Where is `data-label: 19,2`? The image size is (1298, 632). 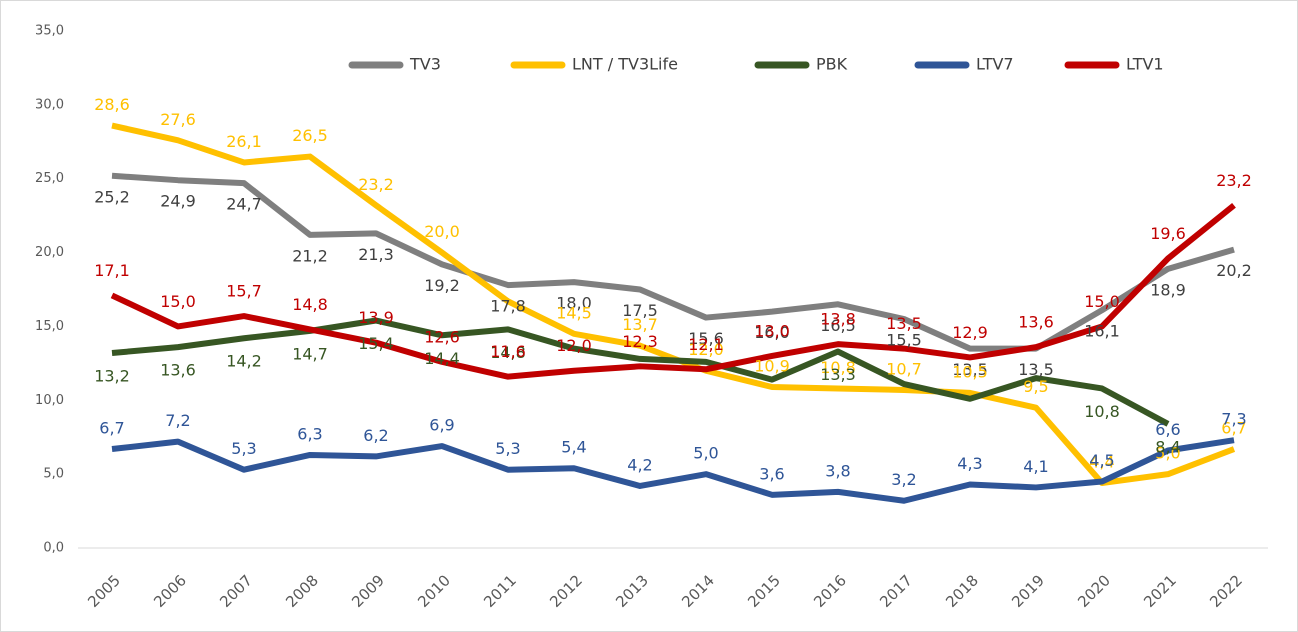
data-label: 19,2 is located at coordinates (442, 285).